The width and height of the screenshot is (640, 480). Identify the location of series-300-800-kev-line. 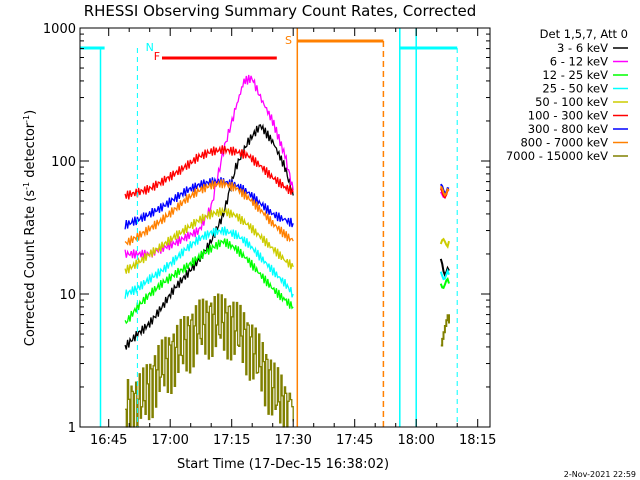
(209, 203).